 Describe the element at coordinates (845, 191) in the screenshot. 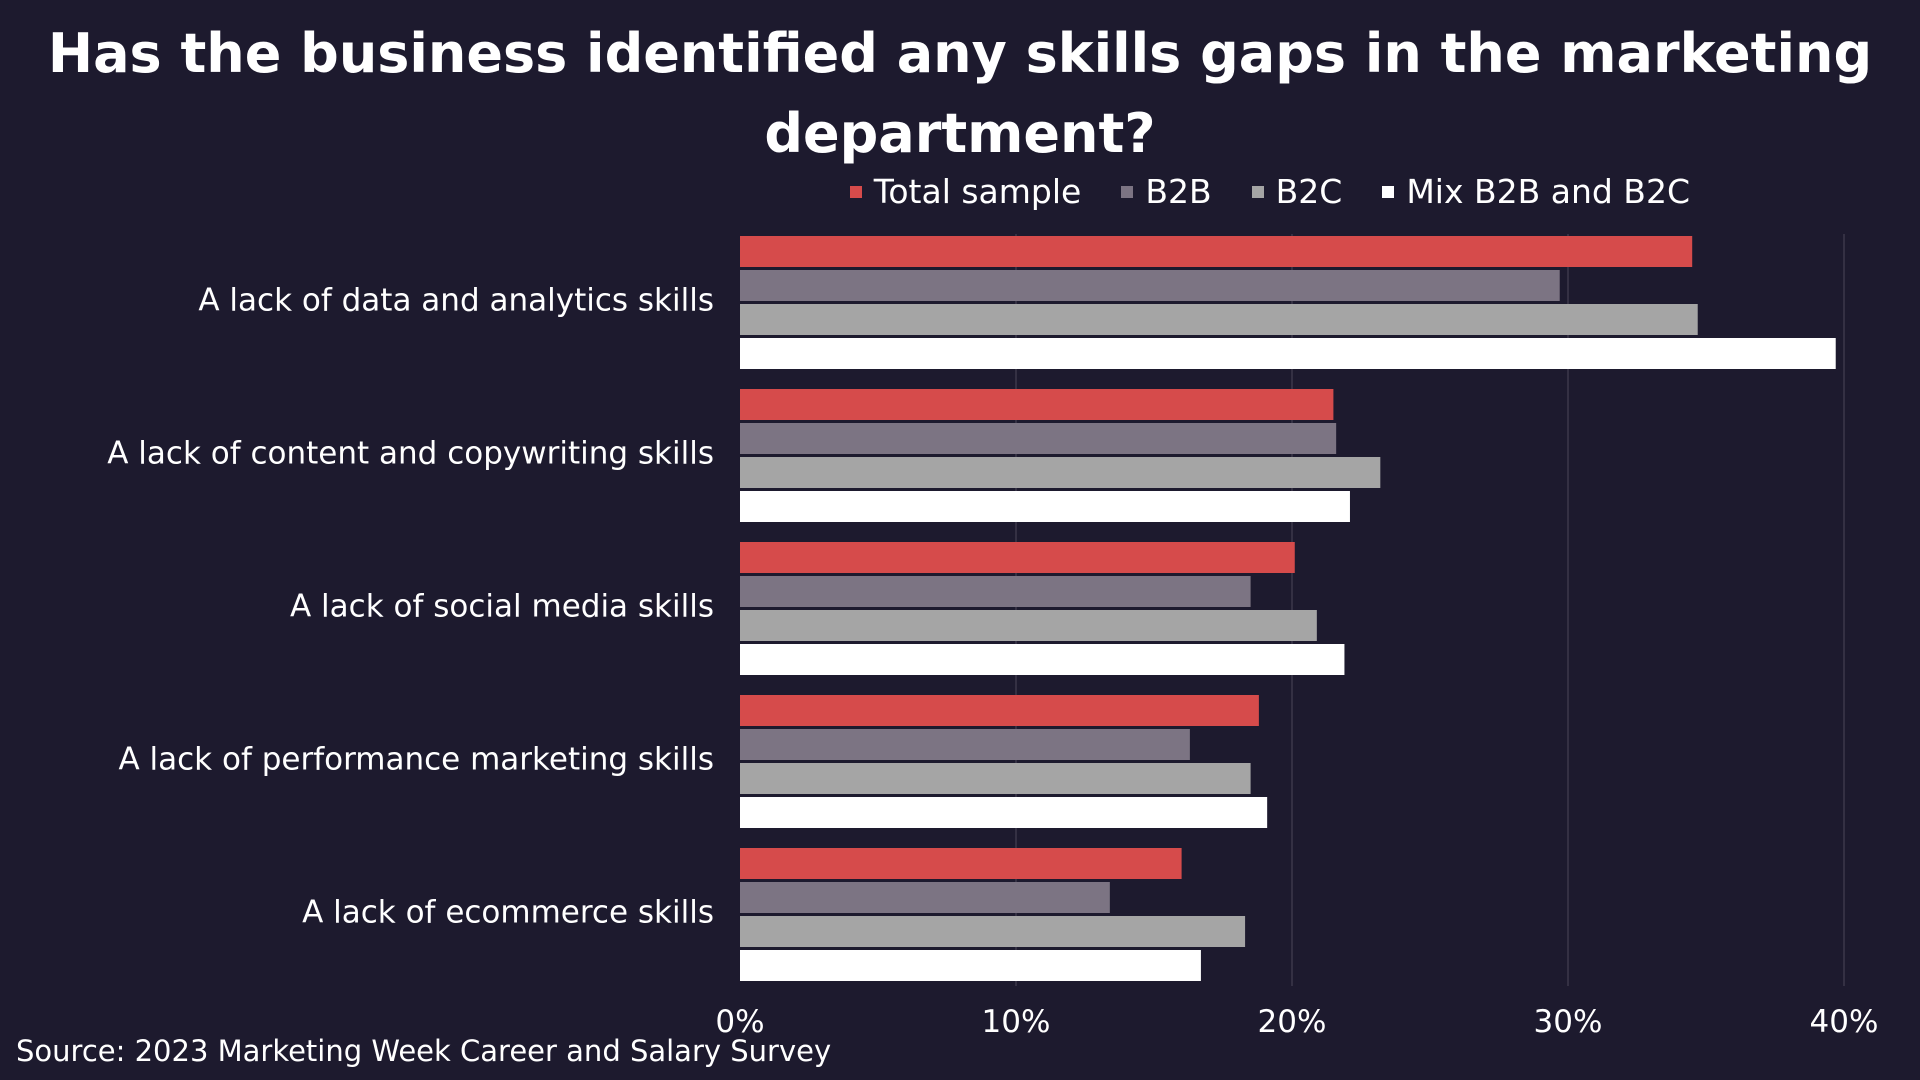

I see `chart-legend: Total sample B2B B2C Mix B2B and B2C` at that location.